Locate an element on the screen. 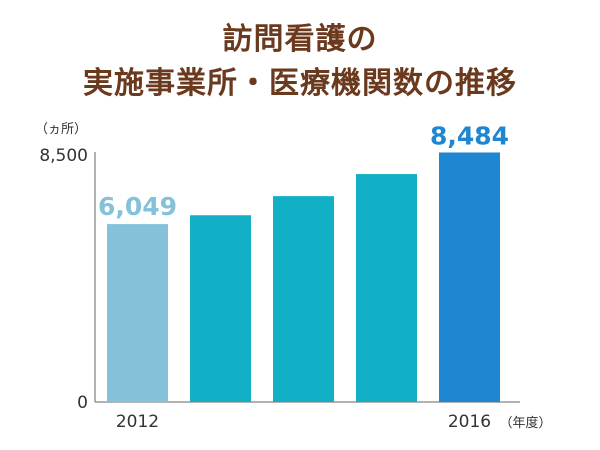 Image resolution: width=600 pixels, height=450 pixels. data-label-1: 6,049 is located at coordinates (137, 206).